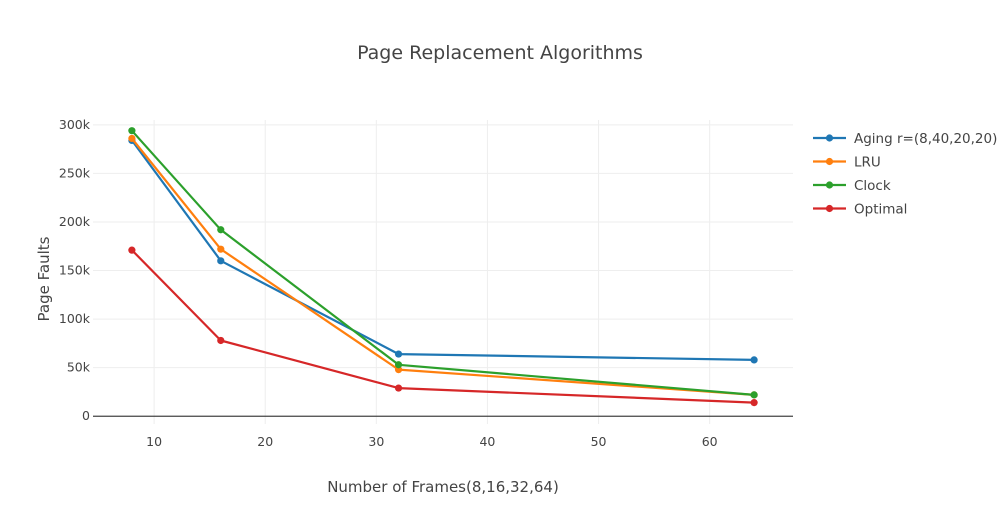 The width and height of the screenshot is (999, 526). I want to click on chart-title: Page Replacement Algorithms, so click(500, 53).